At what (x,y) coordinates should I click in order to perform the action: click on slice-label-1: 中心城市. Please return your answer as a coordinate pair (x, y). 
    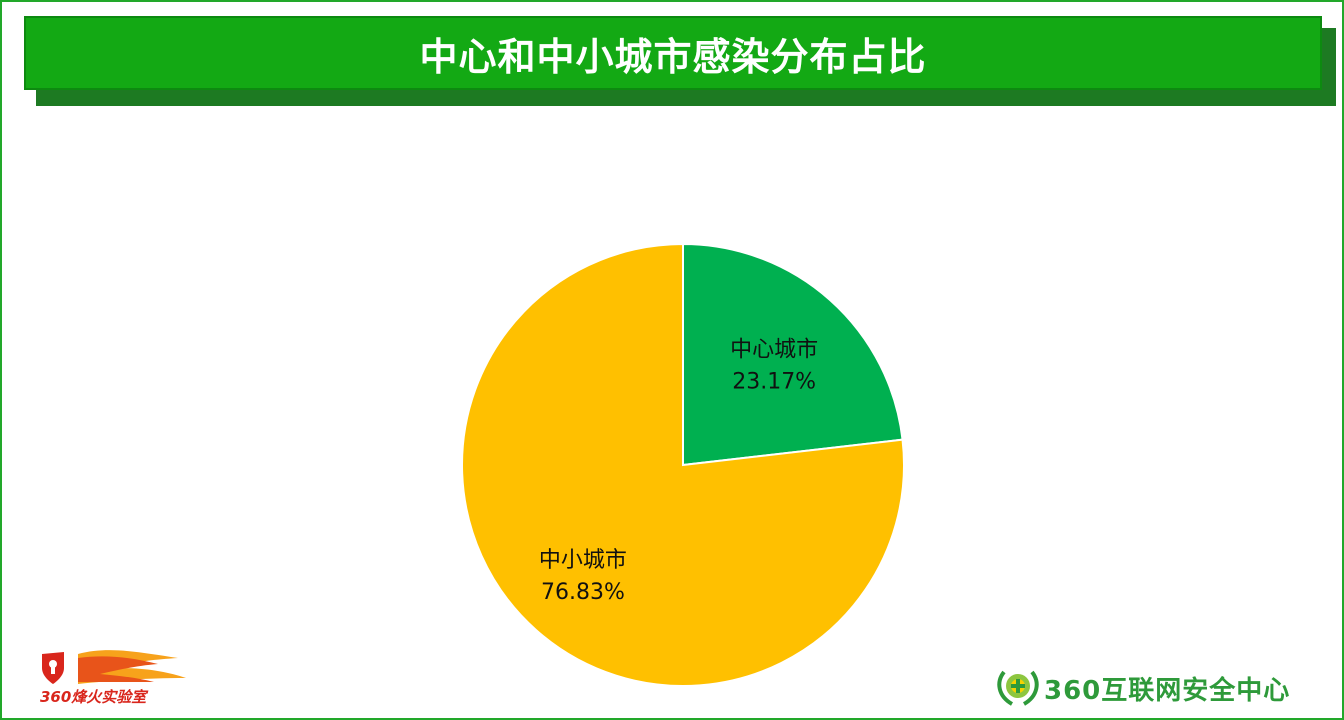
    Looking at the image, I should click on (774, 350).